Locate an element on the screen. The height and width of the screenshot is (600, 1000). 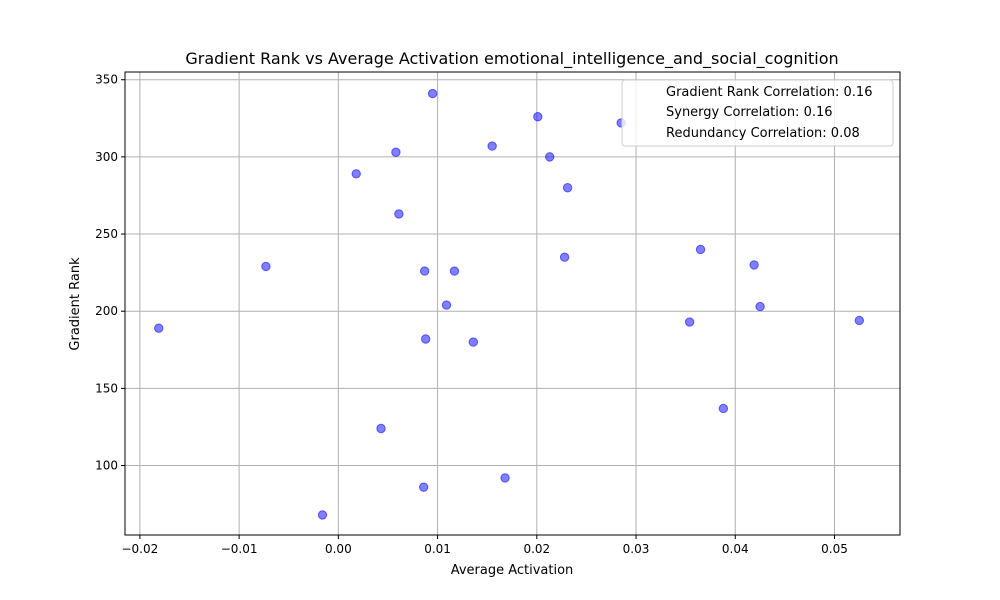
legend-box is located at coordinates (757, 113).